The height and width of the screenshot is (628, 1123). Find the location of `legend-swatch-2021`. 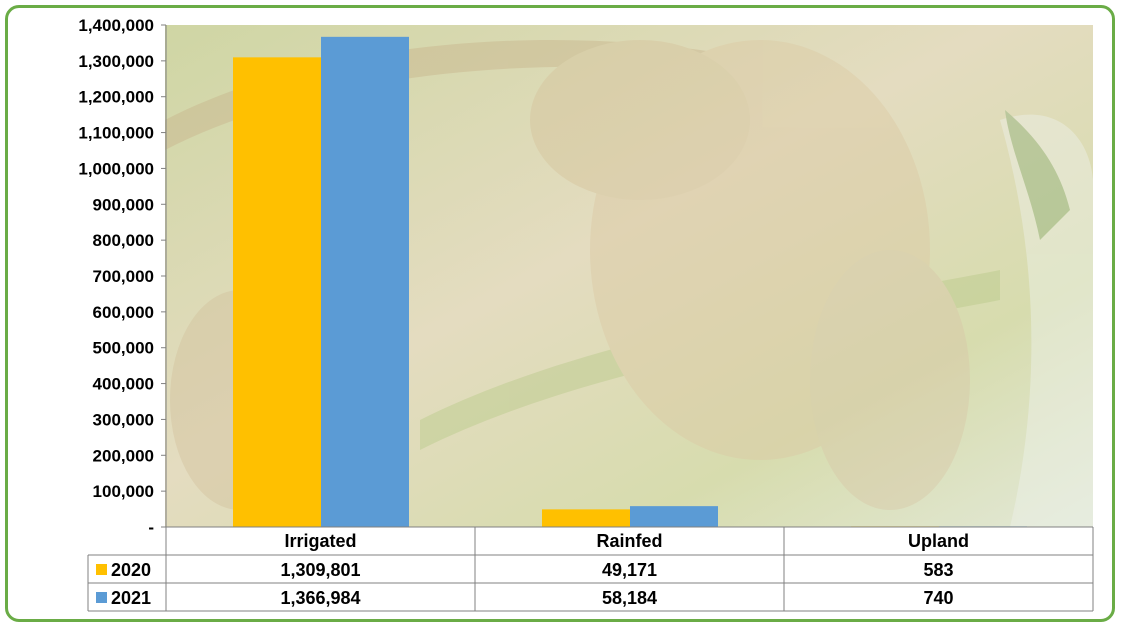

legend-swatch-2021 is located at coordinates (101, 597).